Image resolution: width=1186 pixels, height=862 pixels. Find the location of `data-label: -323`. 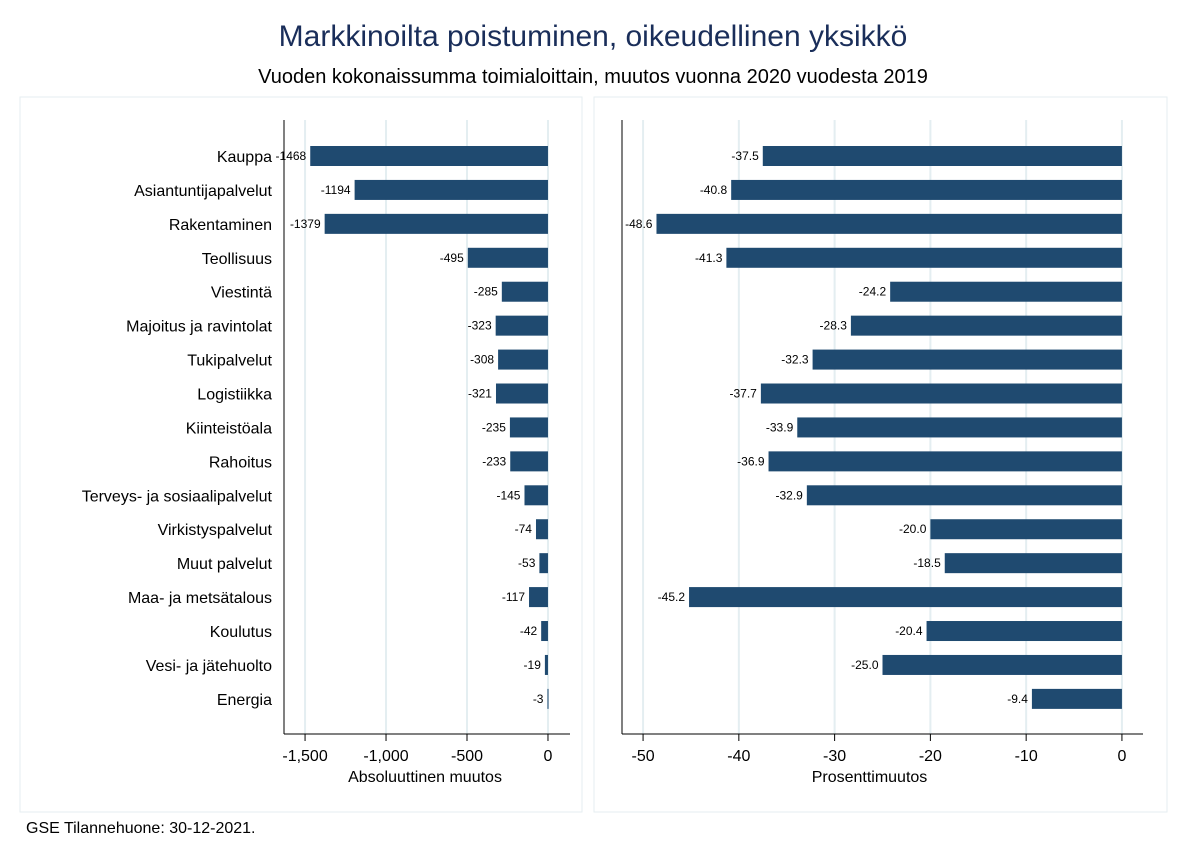

data-label: -323 is located at coordinates (480, 326).